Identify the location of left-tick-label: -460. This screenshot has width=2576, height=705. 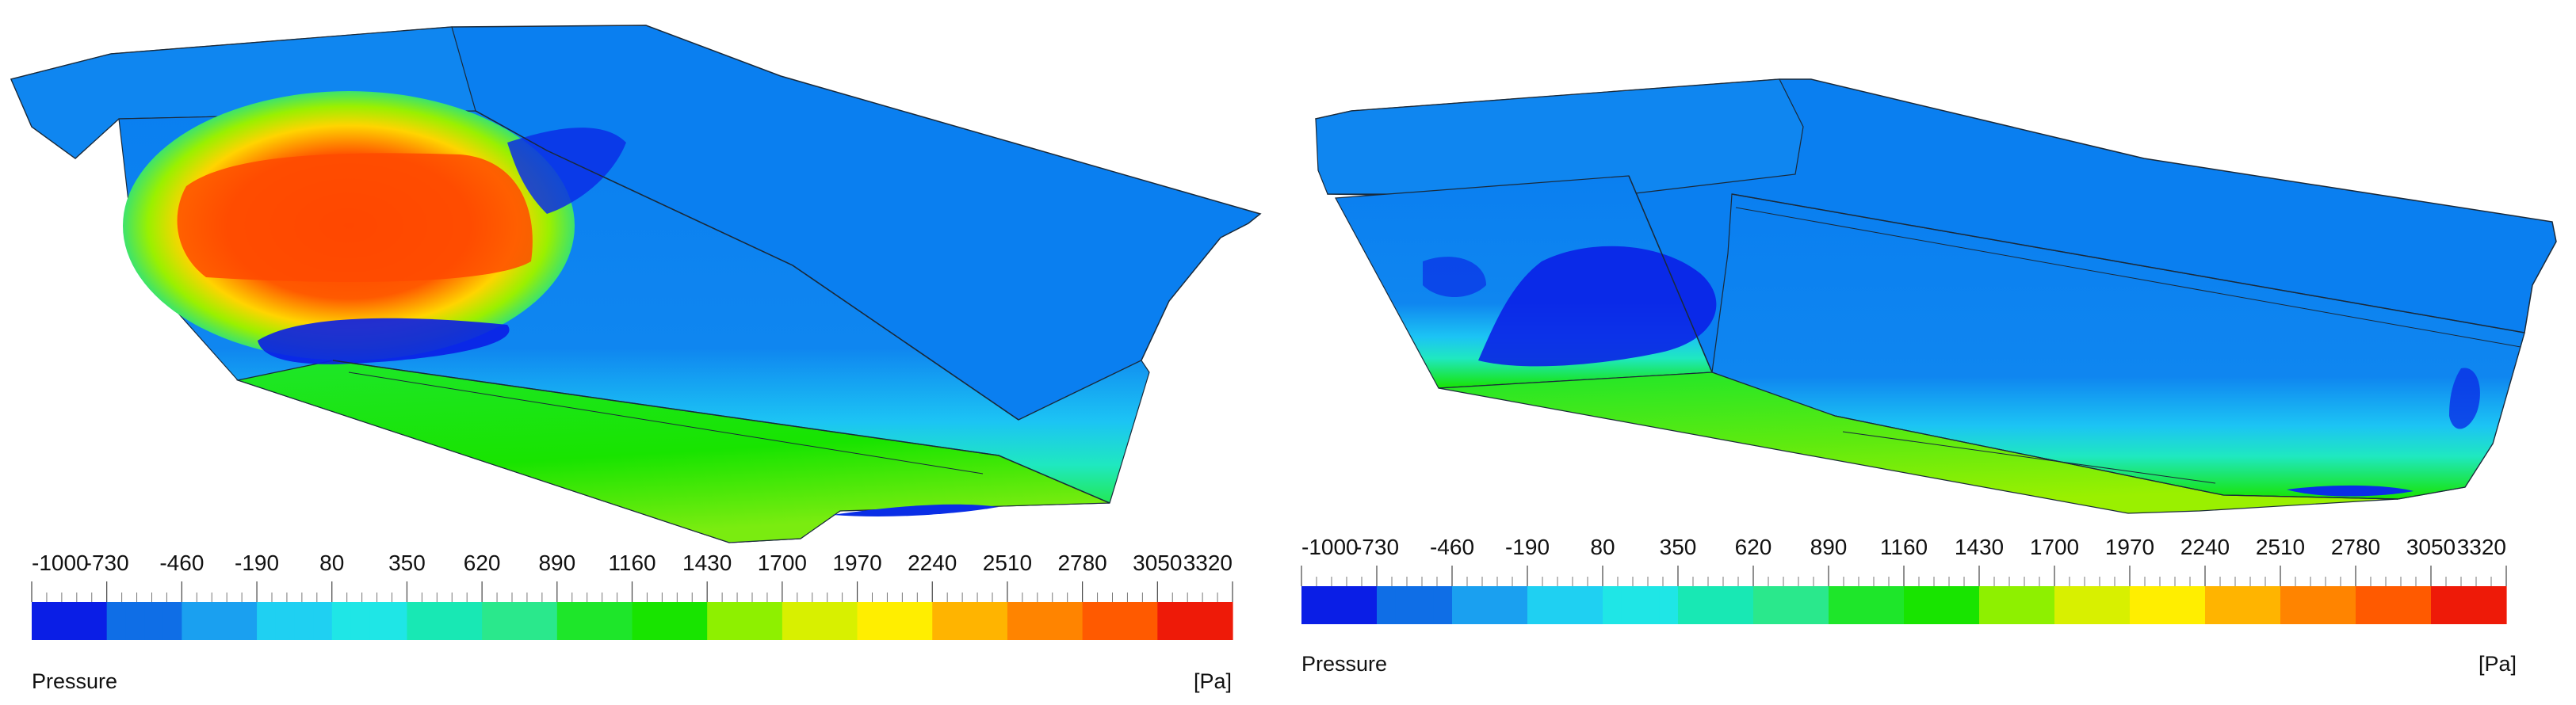
(181, 563).